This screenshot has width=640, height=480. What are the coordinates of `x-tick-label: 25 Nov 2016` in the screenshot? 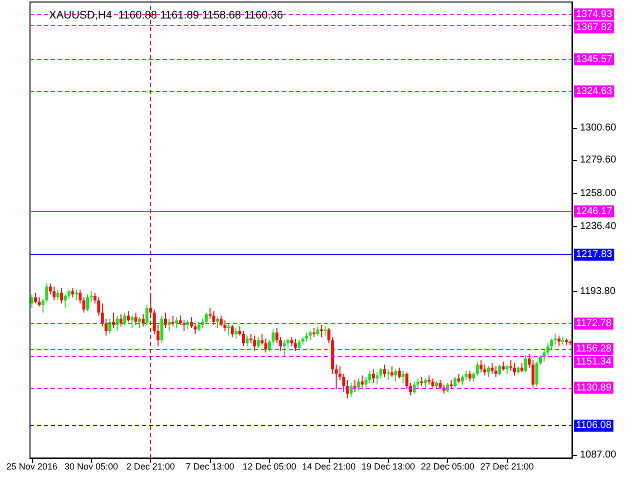 It's located at (32, 467).